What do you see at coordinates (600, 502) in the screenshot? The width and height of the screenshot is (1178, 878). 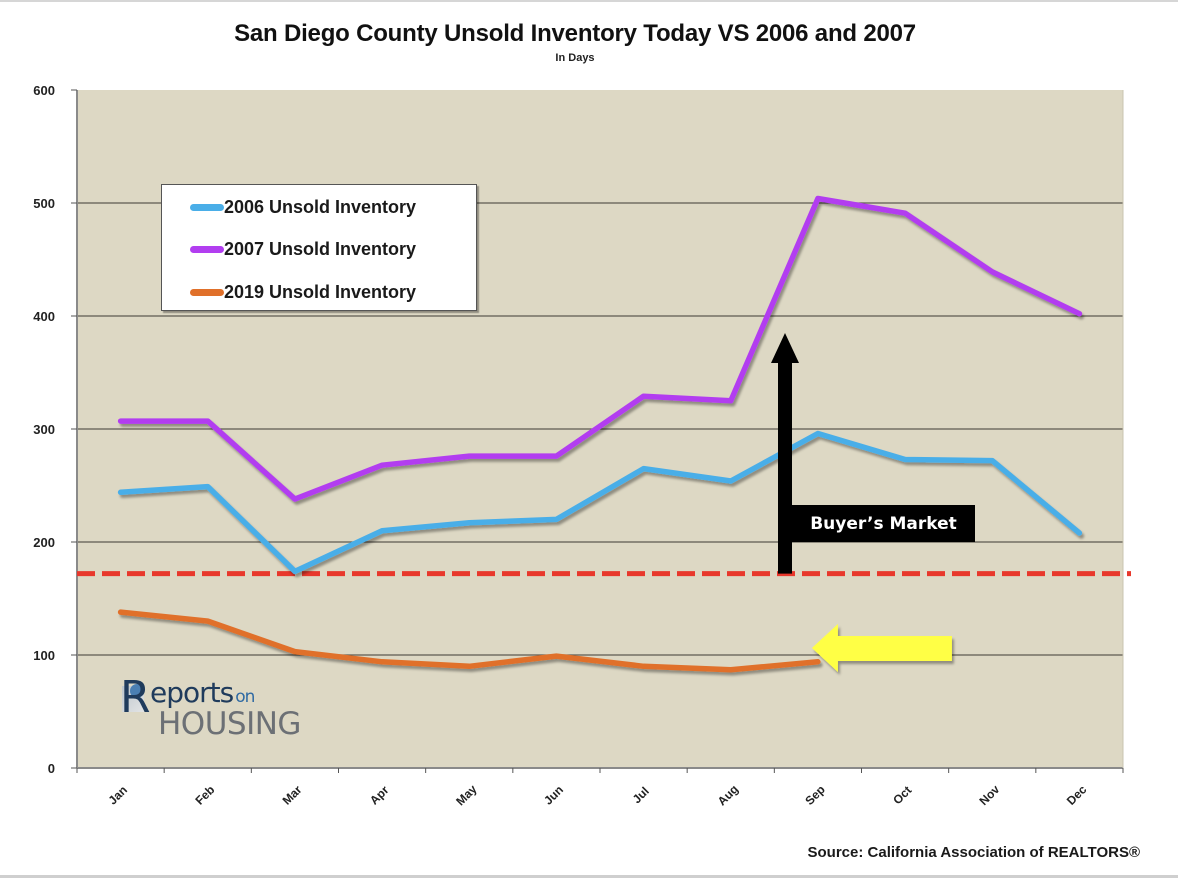 I see `series-line-2006` at bounding box center [600, 502].